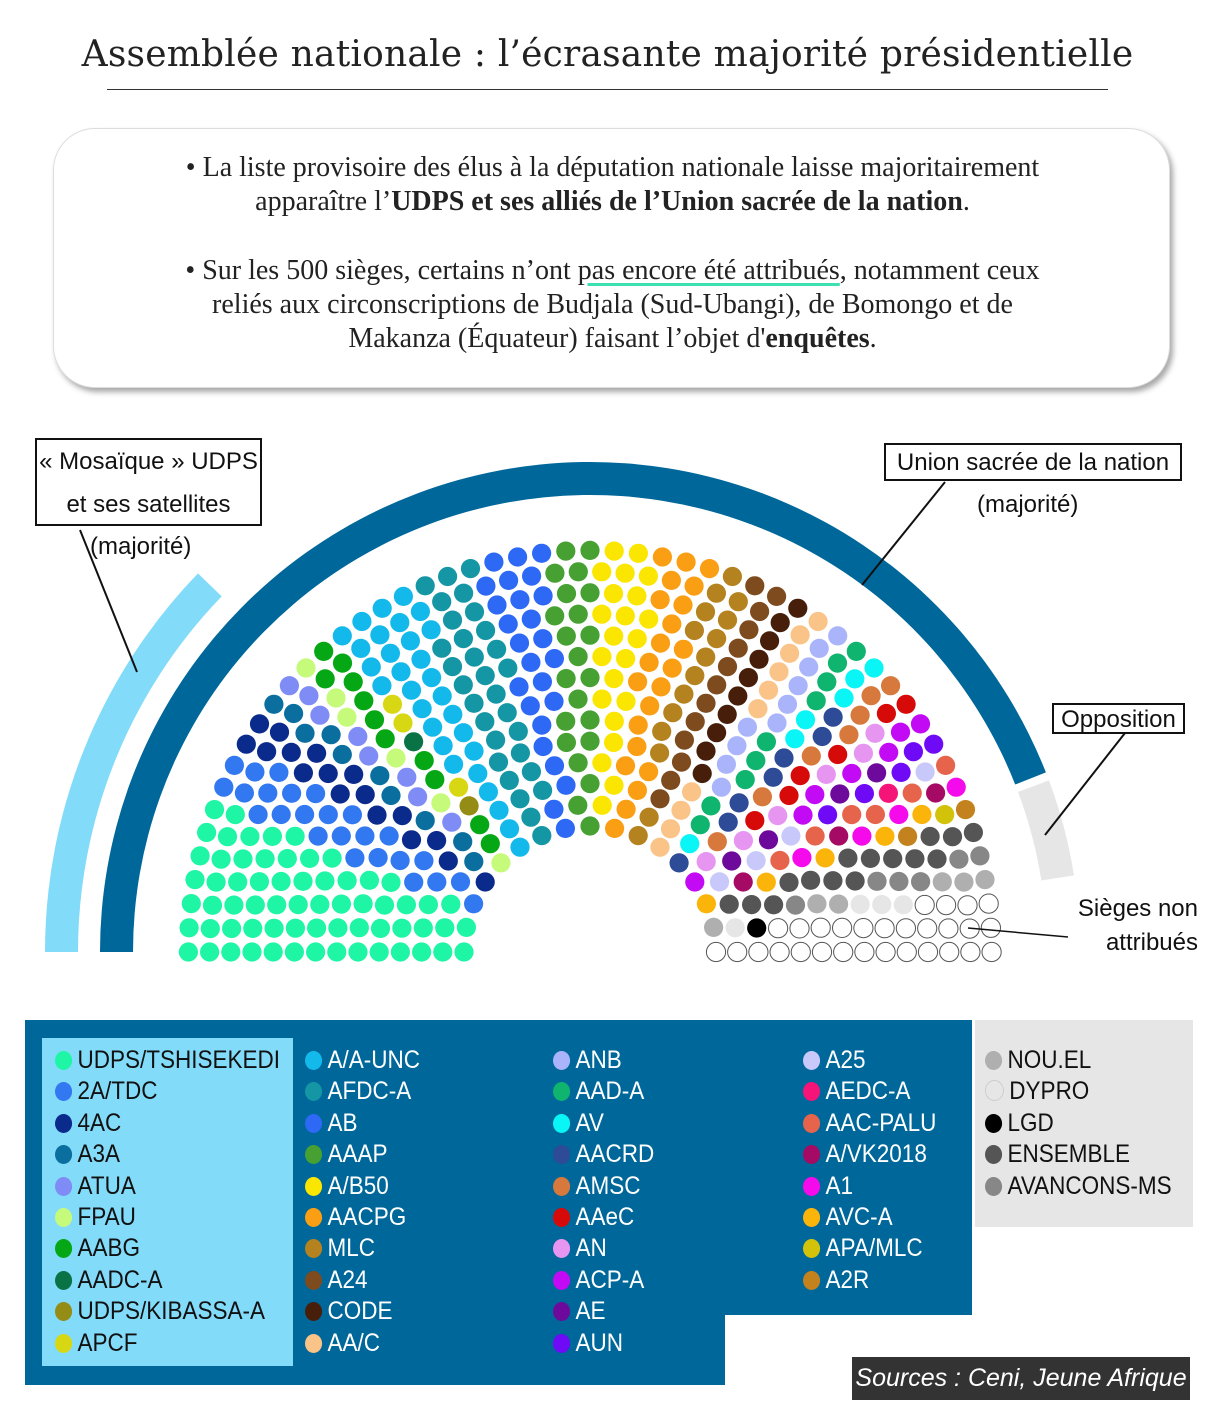 The image size is (1215, 1423). I want to click on legend-item: A2R, so click(836, 1280).